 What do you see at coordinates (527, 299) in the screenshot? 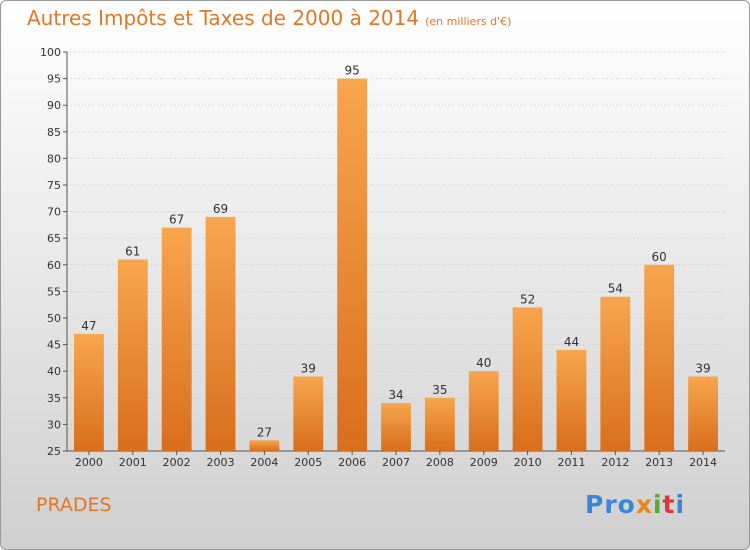
I see `data-label-2010: 52` at bounding box center [527, 299].